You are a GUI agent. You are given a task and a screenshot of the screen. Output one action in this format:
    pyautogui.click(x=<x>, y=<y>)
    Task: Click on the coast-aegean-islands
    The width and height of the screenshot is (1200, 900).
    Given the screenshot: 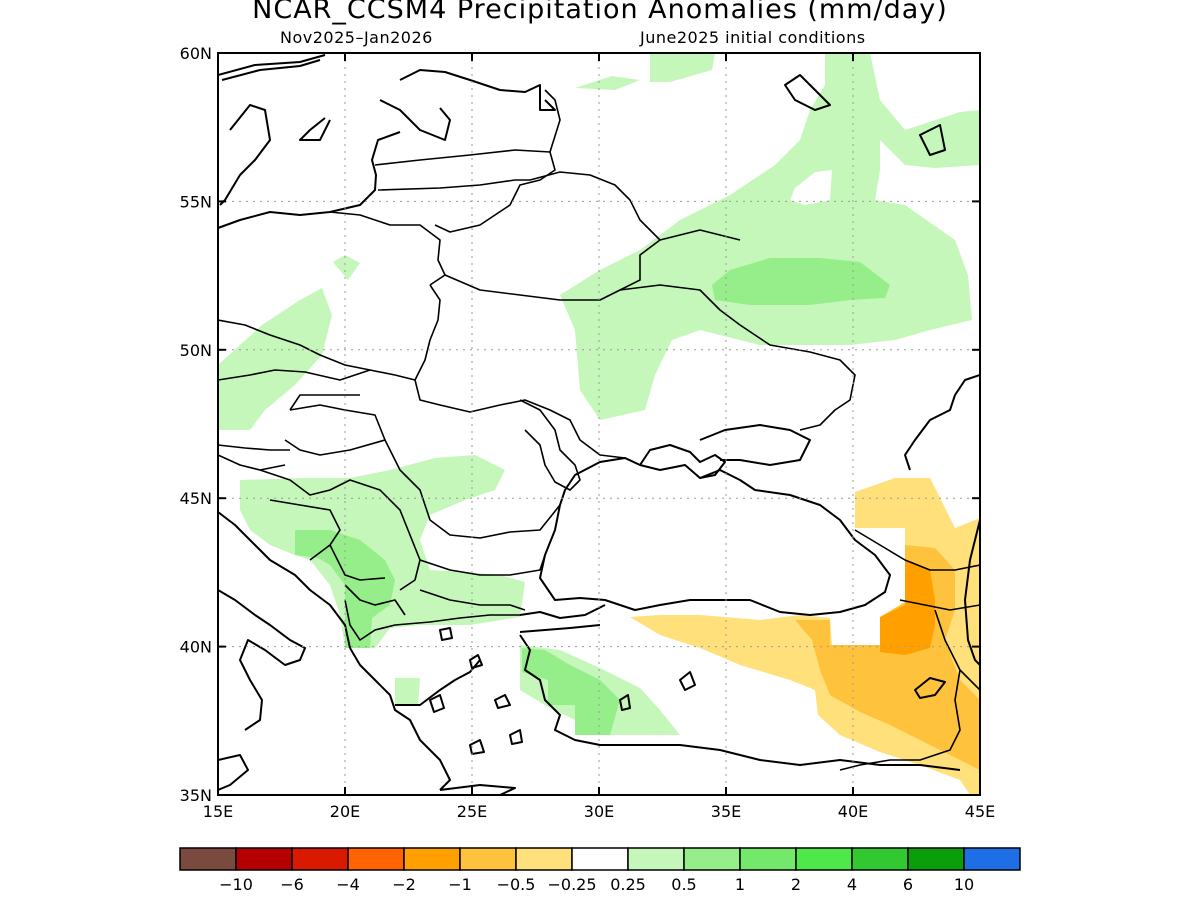 What is the action you would take?
    pyautogui.click(x=530, y=691)
    